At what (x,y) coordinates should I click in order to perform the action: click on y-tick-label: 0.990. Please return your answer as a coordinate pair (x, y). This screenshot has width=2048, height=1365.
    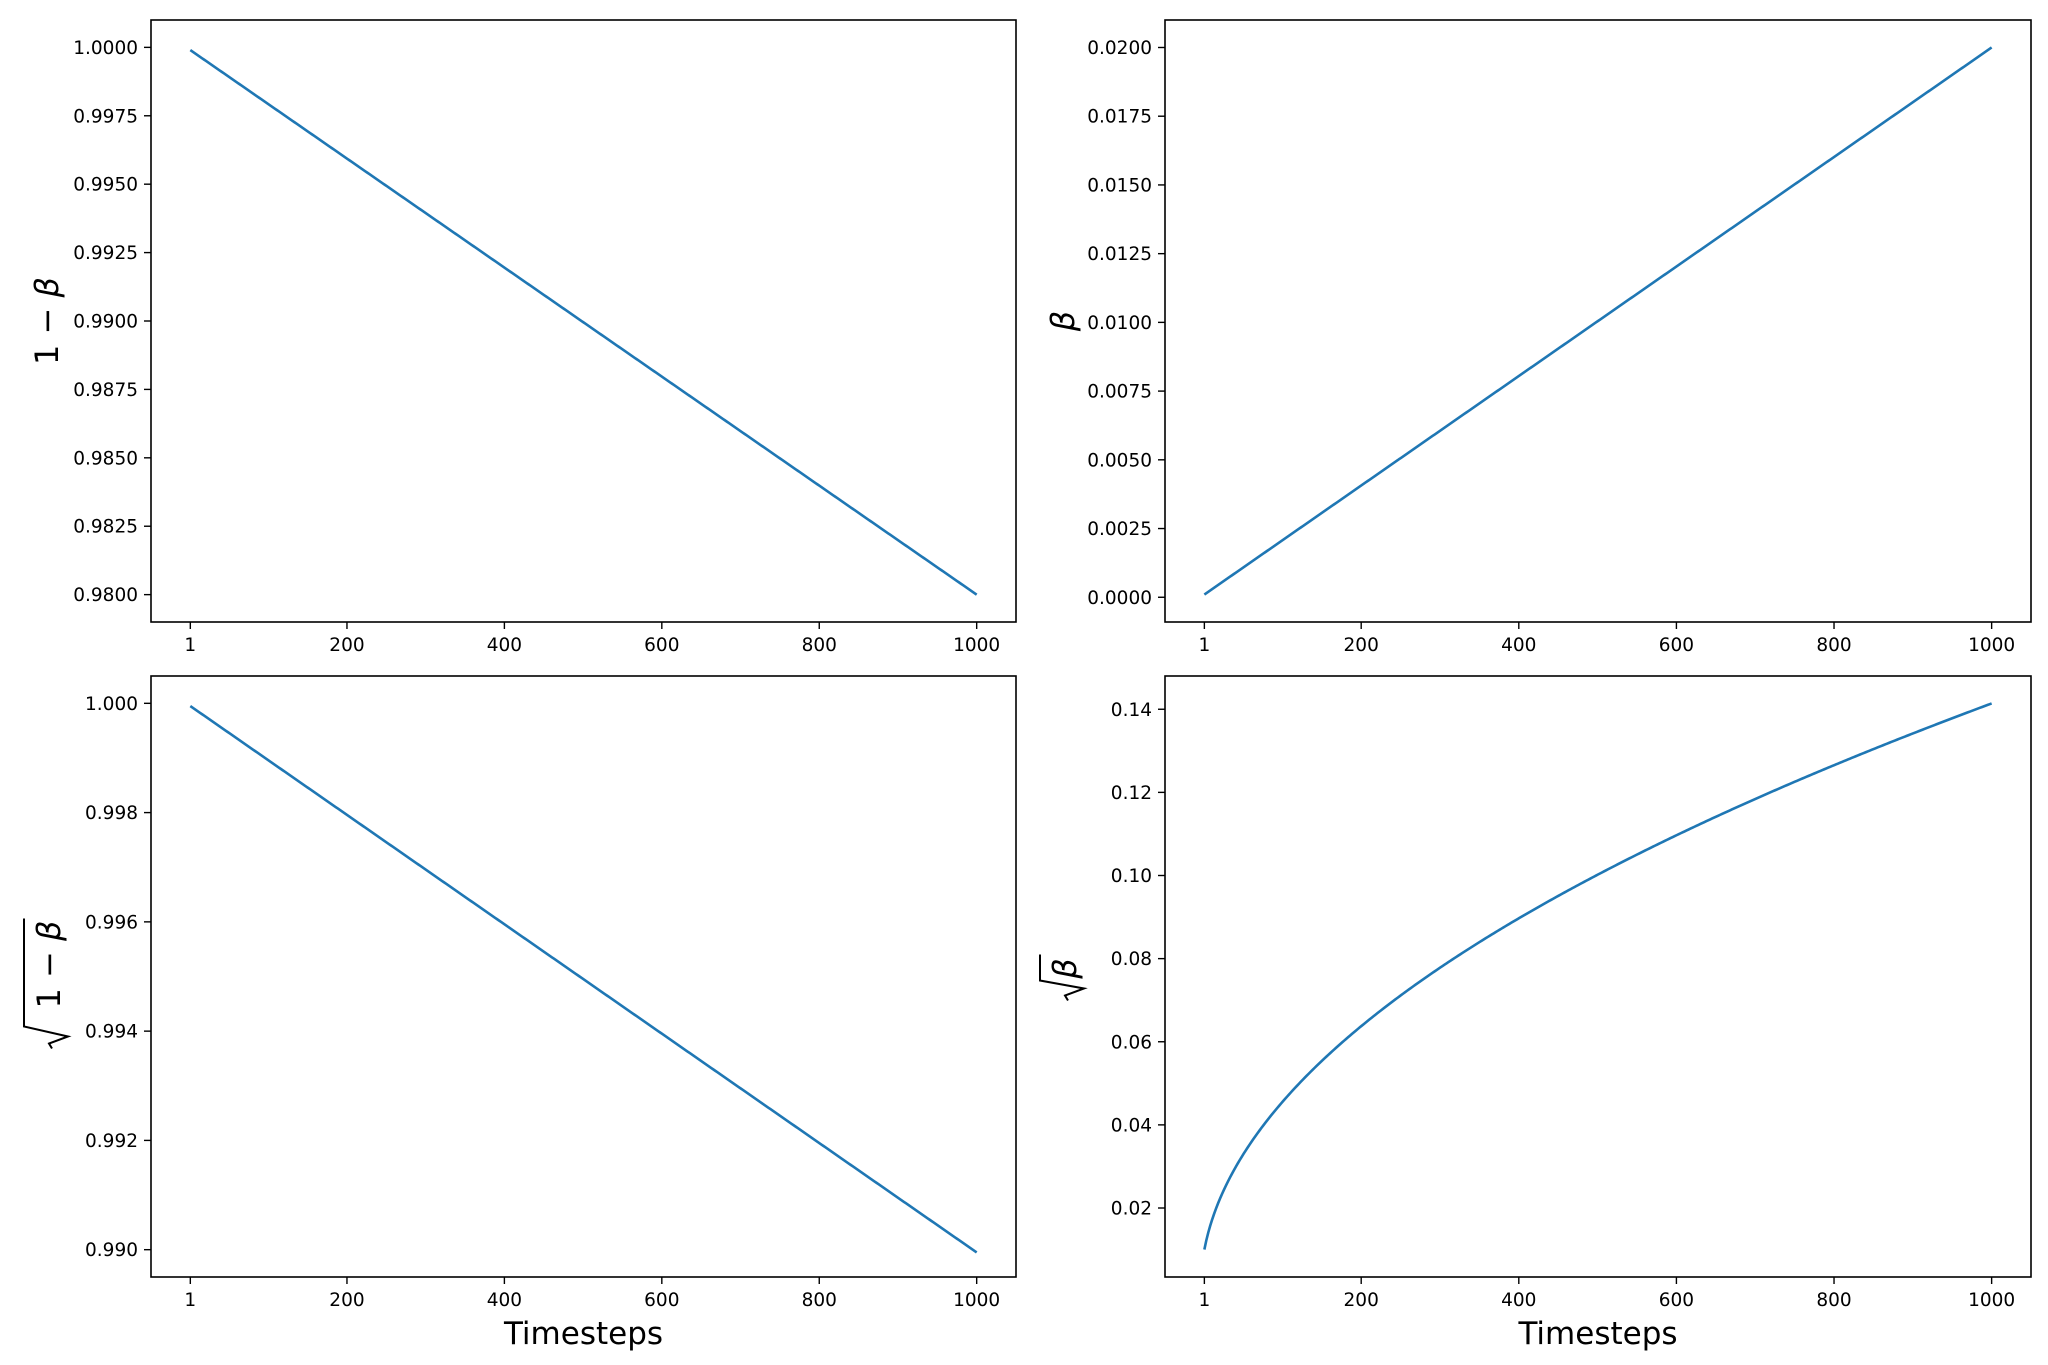
    Looking at the image, I should click on (111, 1250).